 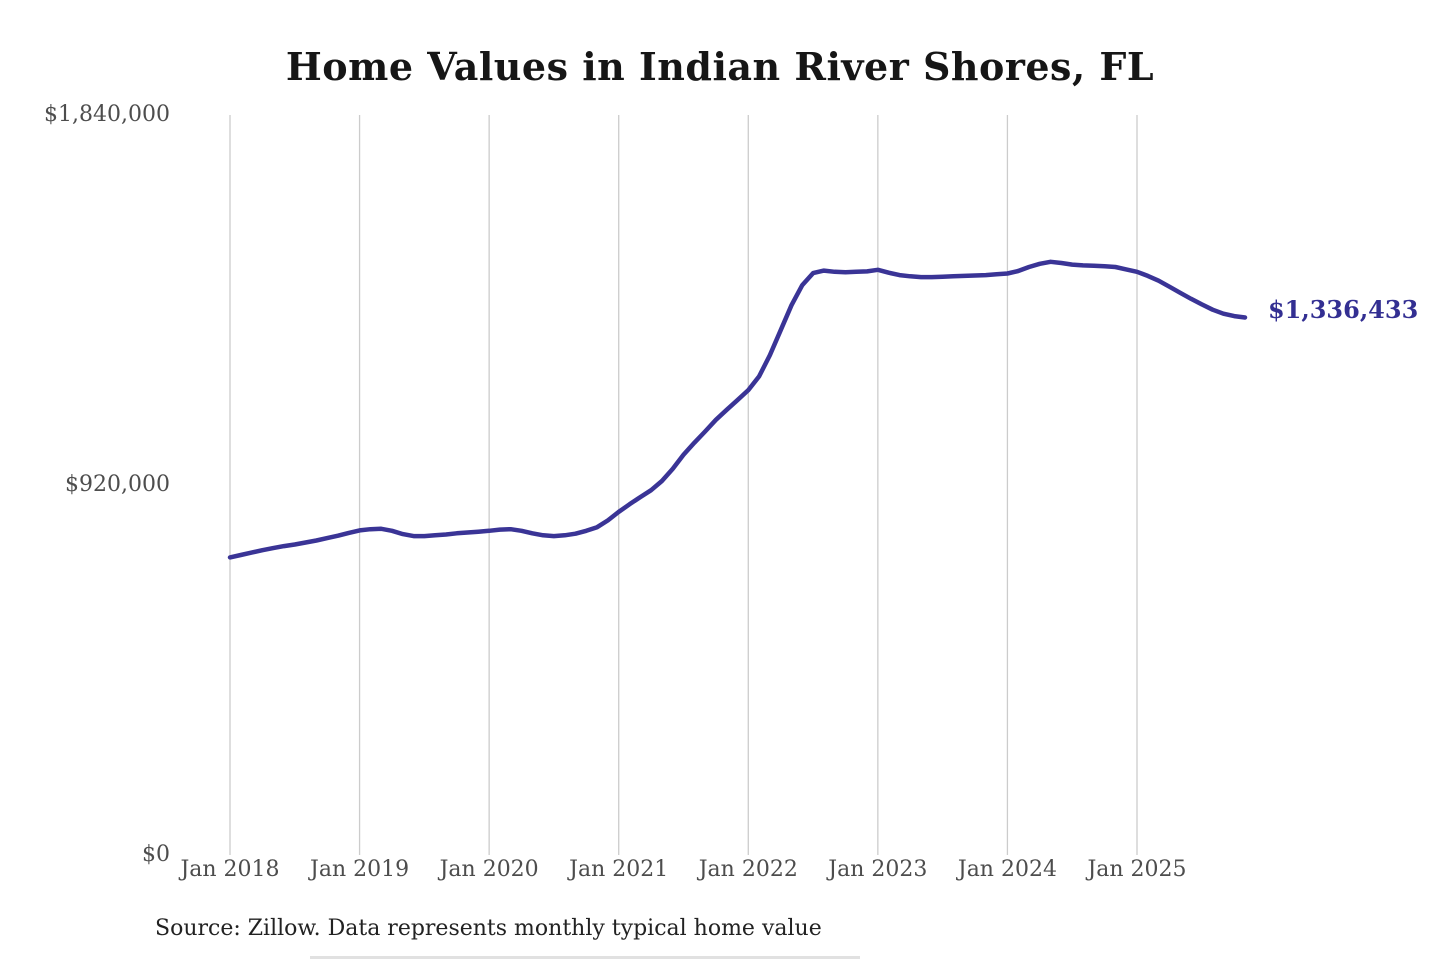 I want to click on x-tick-label: Jan 2023, so click(x=878, y=869).